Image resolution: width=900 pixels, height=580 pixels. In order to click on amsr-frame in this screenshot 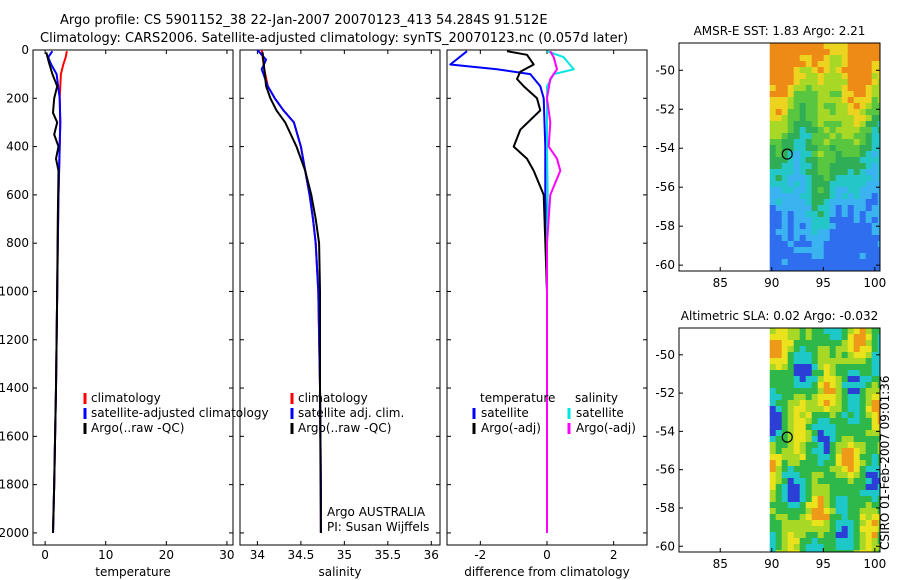, I will do `click(779, 157)`.